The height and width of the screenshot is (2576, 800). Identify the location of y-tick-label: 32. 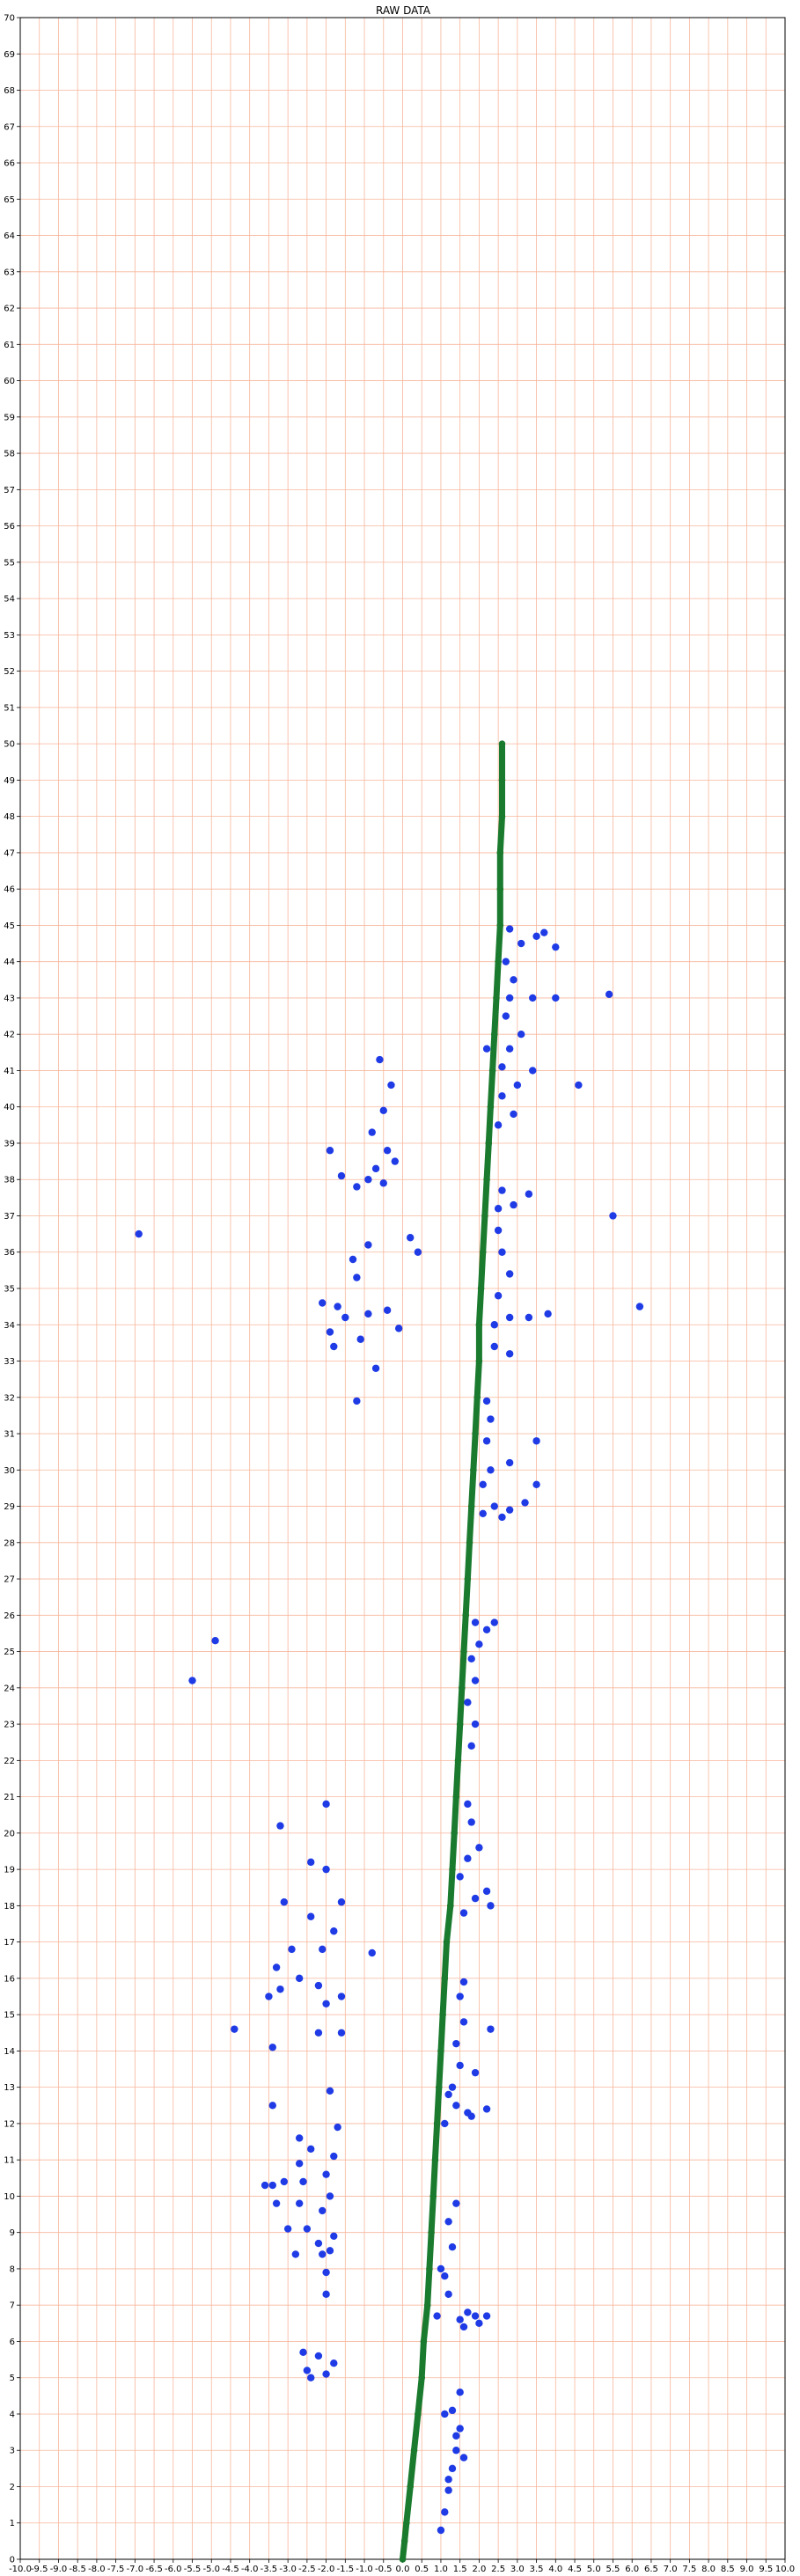
(9, 1398).